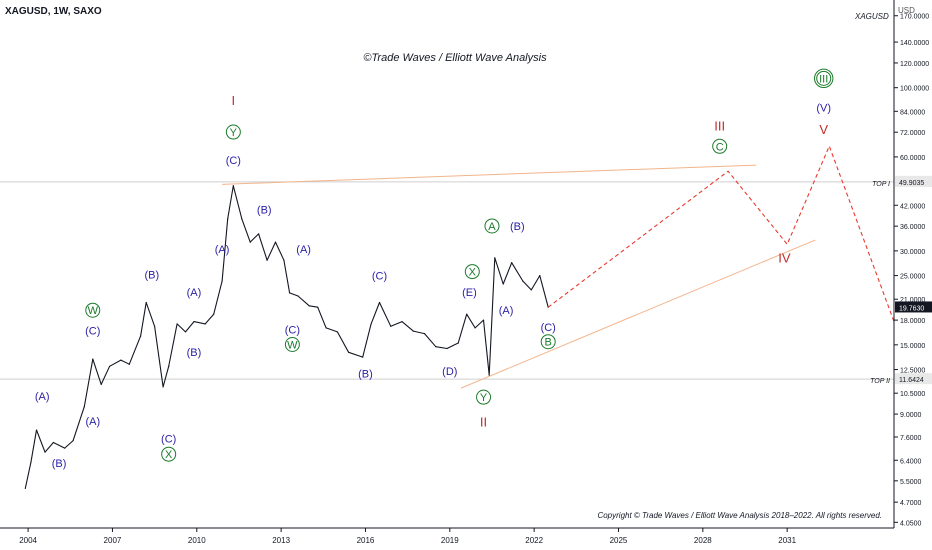 The width and height of the screenshot is (932, 550). What do you see at coordinates (787, 540) in the screenshot?
I see `x-tick-label: 2031` at bounding box center [787, 540].